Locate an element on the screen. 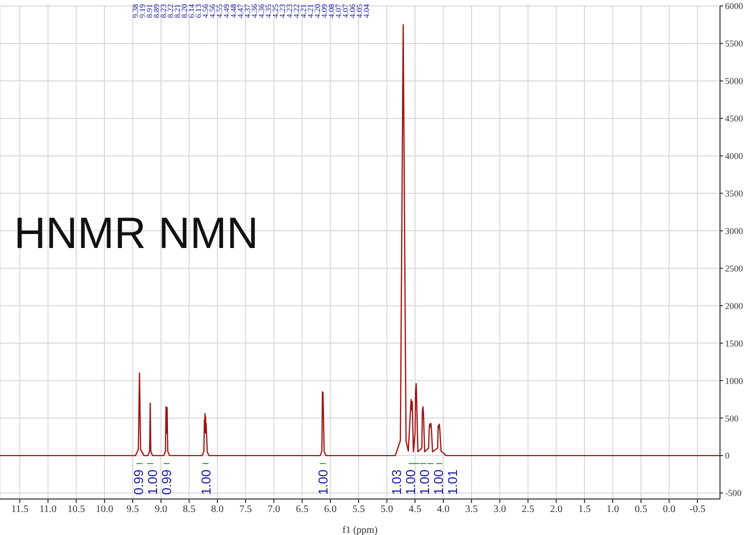 This screenshot has width=750, height=535. y-tick-label: -500 is located at coordinates (733, 493).